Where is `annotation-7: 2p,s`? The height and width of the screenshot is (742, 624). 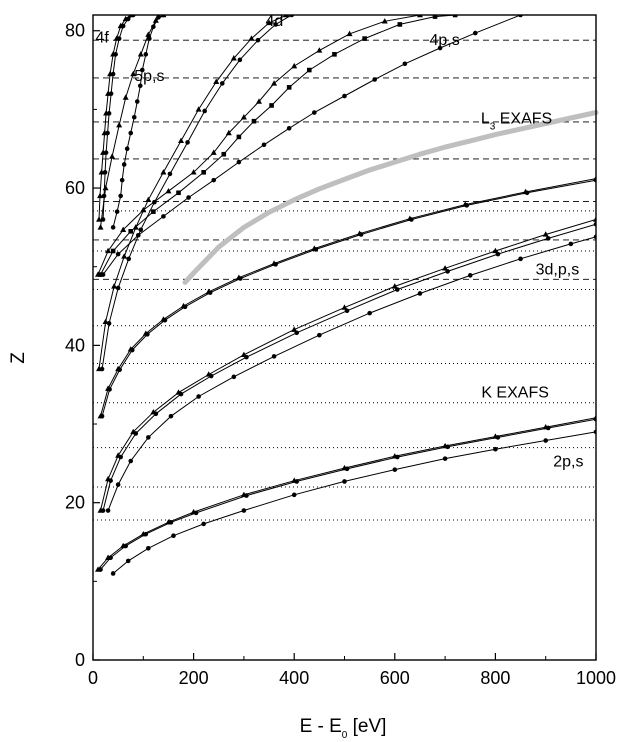
annotation-7: 2p,s is located at coordinates (568, 462).